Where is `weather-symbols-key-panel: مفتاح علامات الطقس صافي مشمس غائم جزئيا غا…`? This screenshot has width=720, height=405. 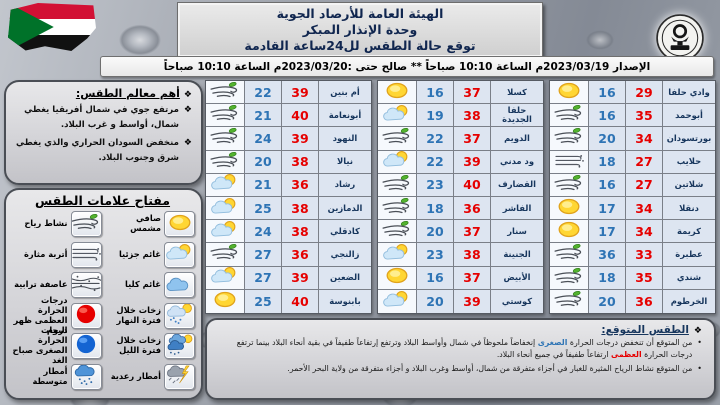 weather-symbols-key-panel: مفتاح علامات الطقس صافي مشمس غائم جزئيا غا… is located at coordinates (103, 294).